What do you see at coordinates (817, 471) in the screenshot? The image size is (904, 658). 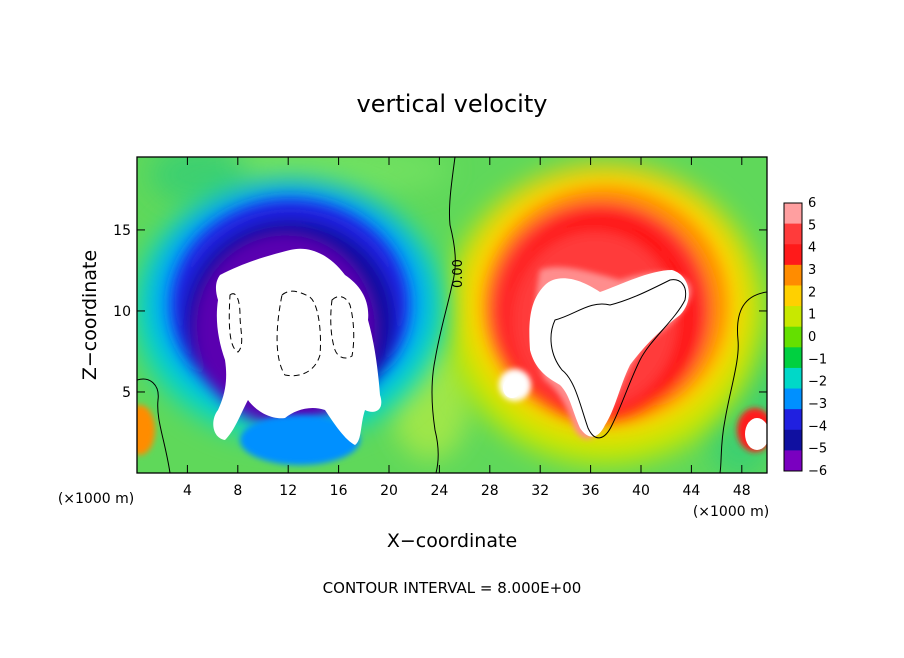 I see `colorbar-label: −6` at bounding box center [817, 471].